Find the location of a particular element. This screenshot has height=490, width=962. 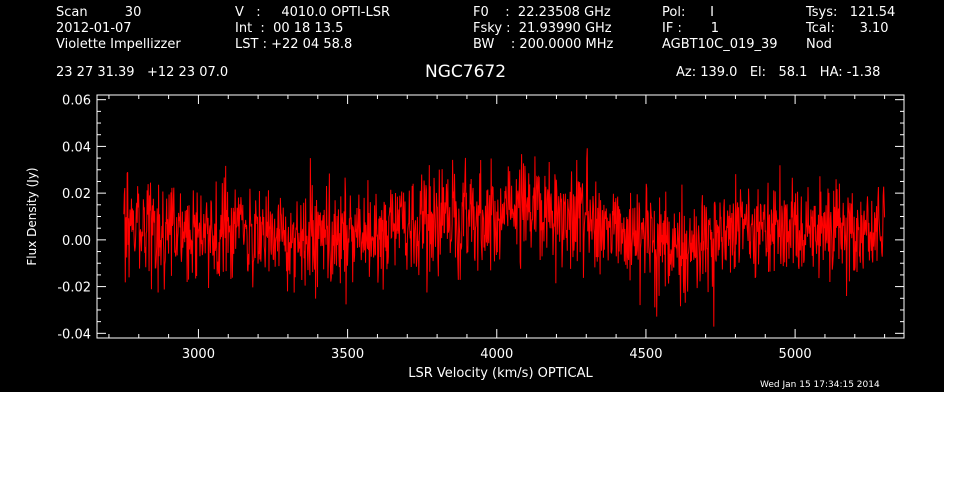

project-id: AGBT10C_019_39 is located at coordinates (720, 44).